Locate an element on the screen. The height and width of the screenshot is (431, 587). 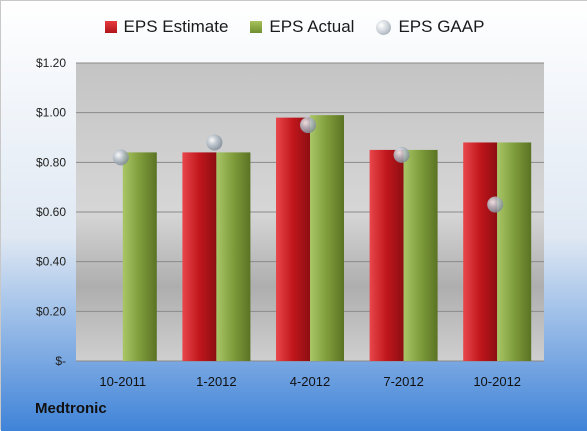
y-tick-label: $1.20 is located at coordinates (51, 63).